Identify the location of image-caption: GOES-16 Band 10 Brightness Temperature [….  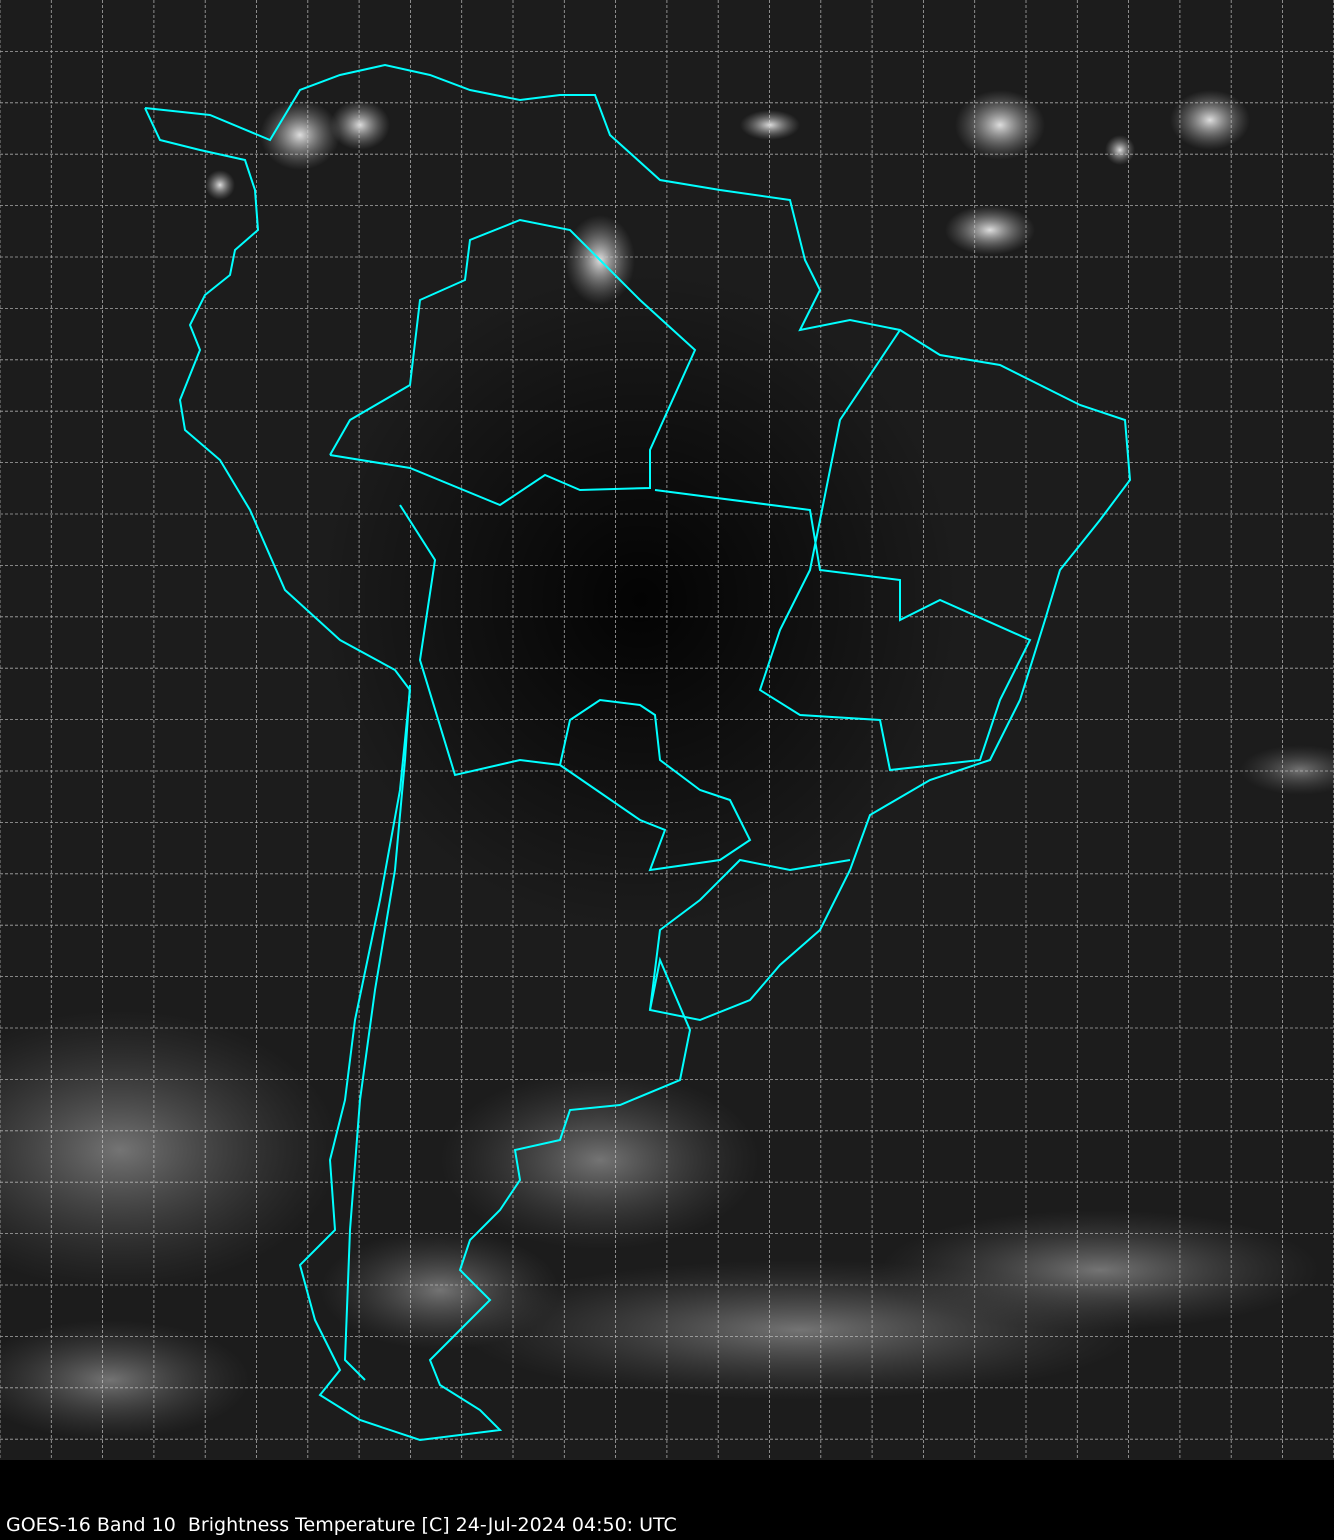
(341, 1525).